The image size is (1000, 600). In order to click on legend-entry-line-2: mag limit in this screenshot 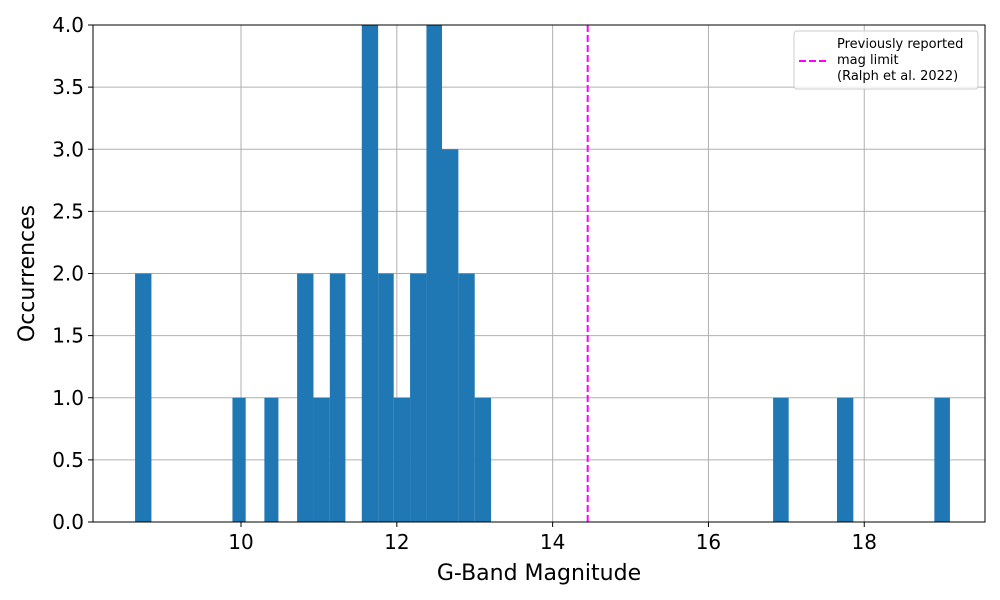, I will do `click(868, 60)`.